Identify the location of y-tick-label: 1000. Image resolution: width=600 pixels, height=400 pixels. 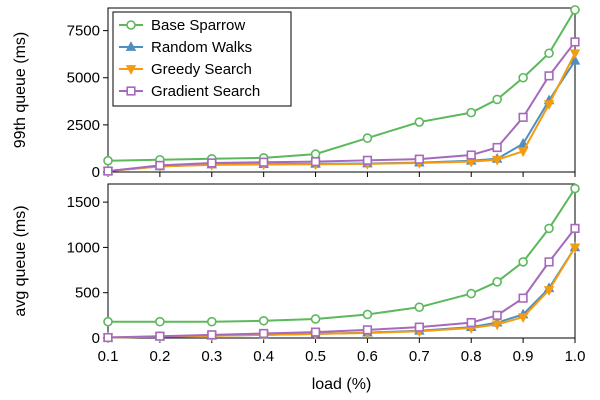
(83, 247).